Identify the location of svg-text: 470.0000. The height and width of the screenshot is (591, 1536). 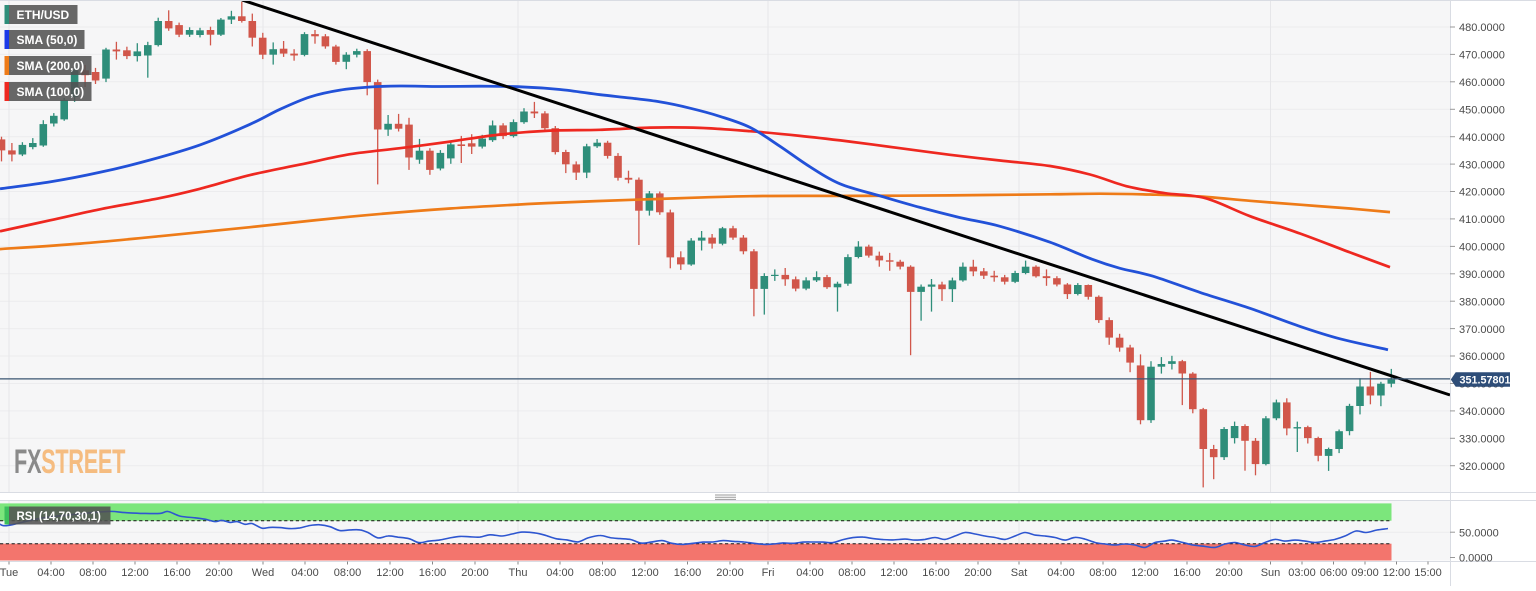
(1482, 56).